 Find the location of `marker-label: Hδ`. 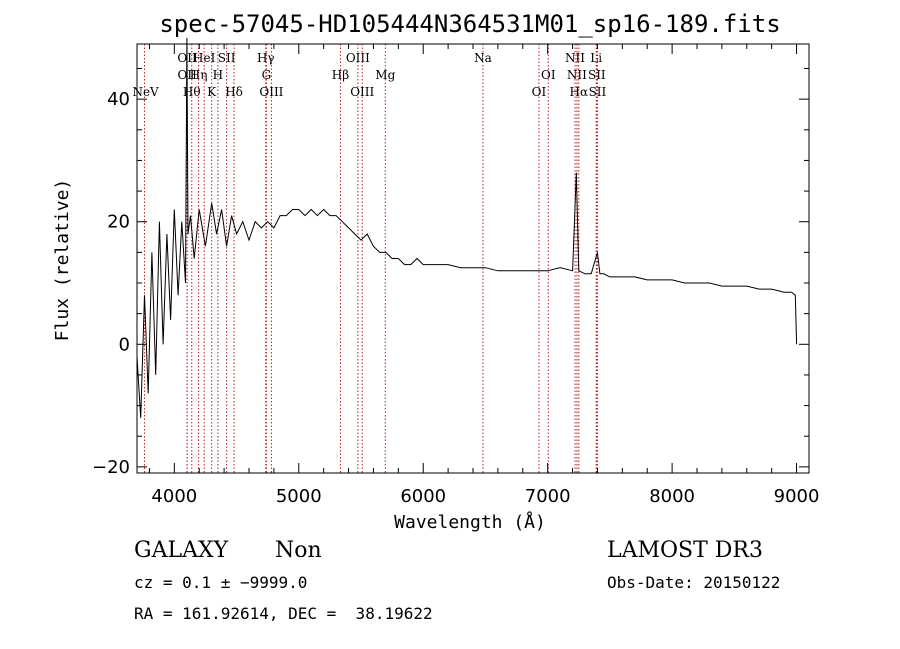

marker-label: Hδ is located at coordinates (234, 92).